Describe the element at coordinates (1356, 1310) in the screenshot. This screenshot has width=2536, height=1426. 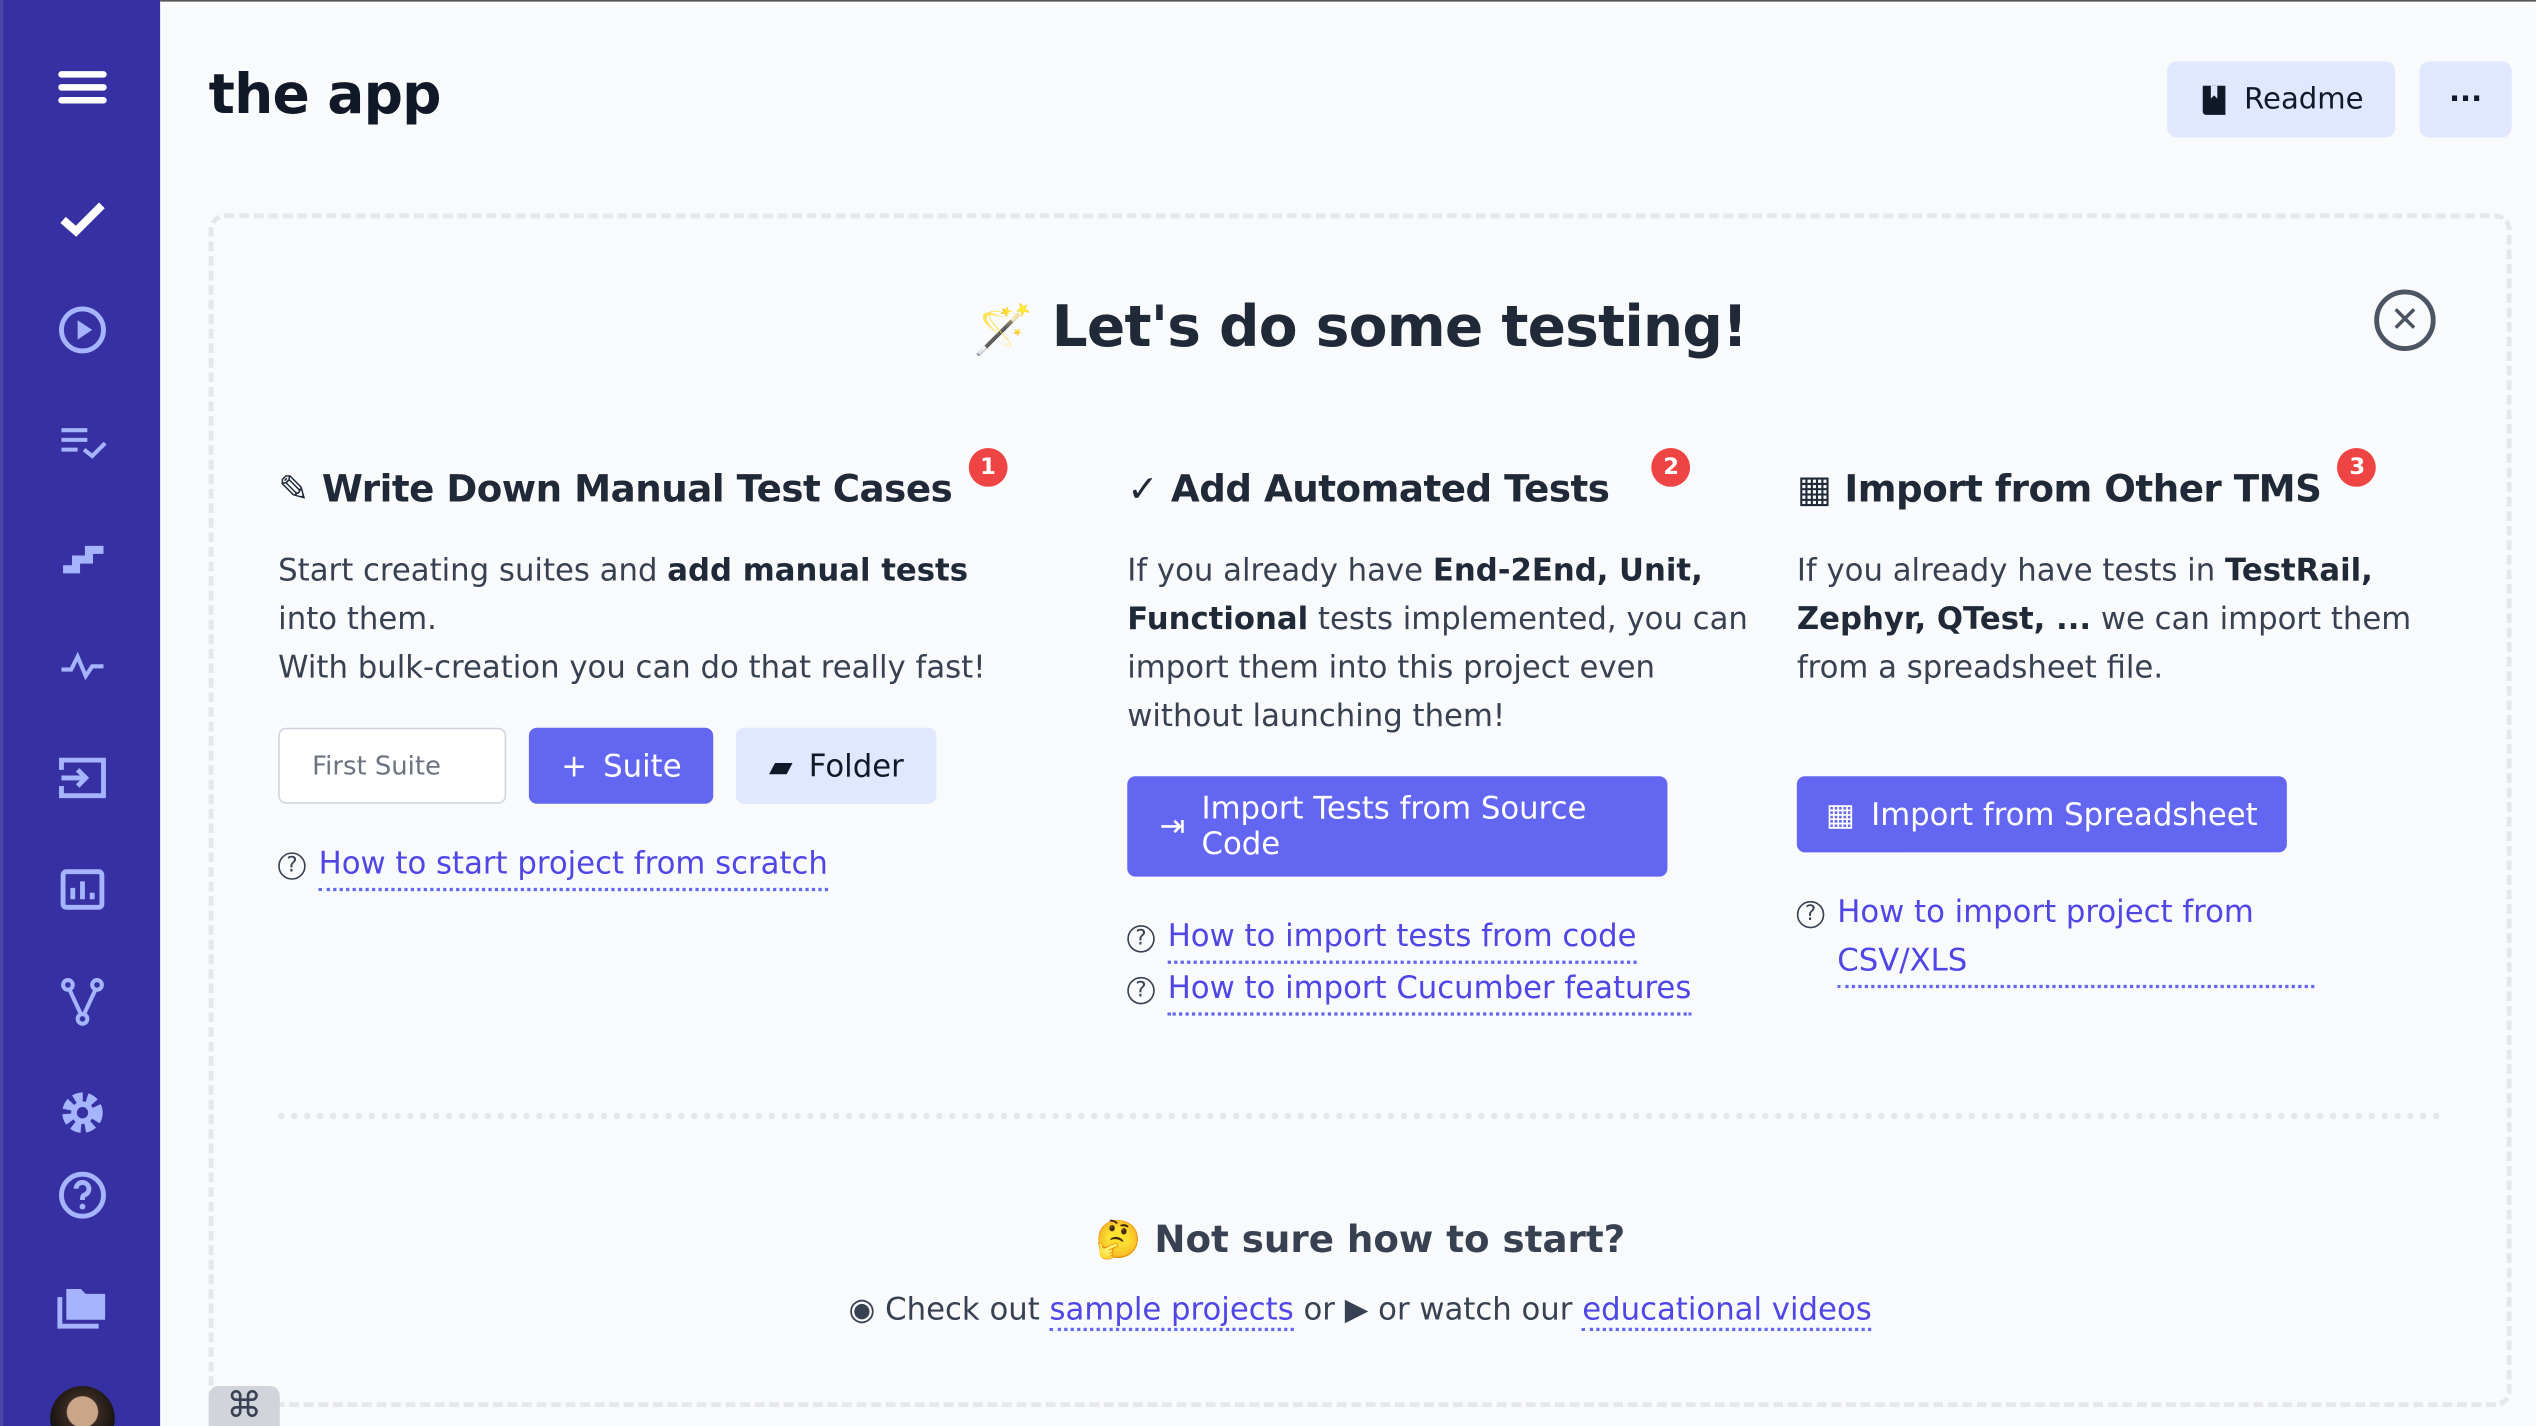
I see `youtube-icon: ▶` at that location.